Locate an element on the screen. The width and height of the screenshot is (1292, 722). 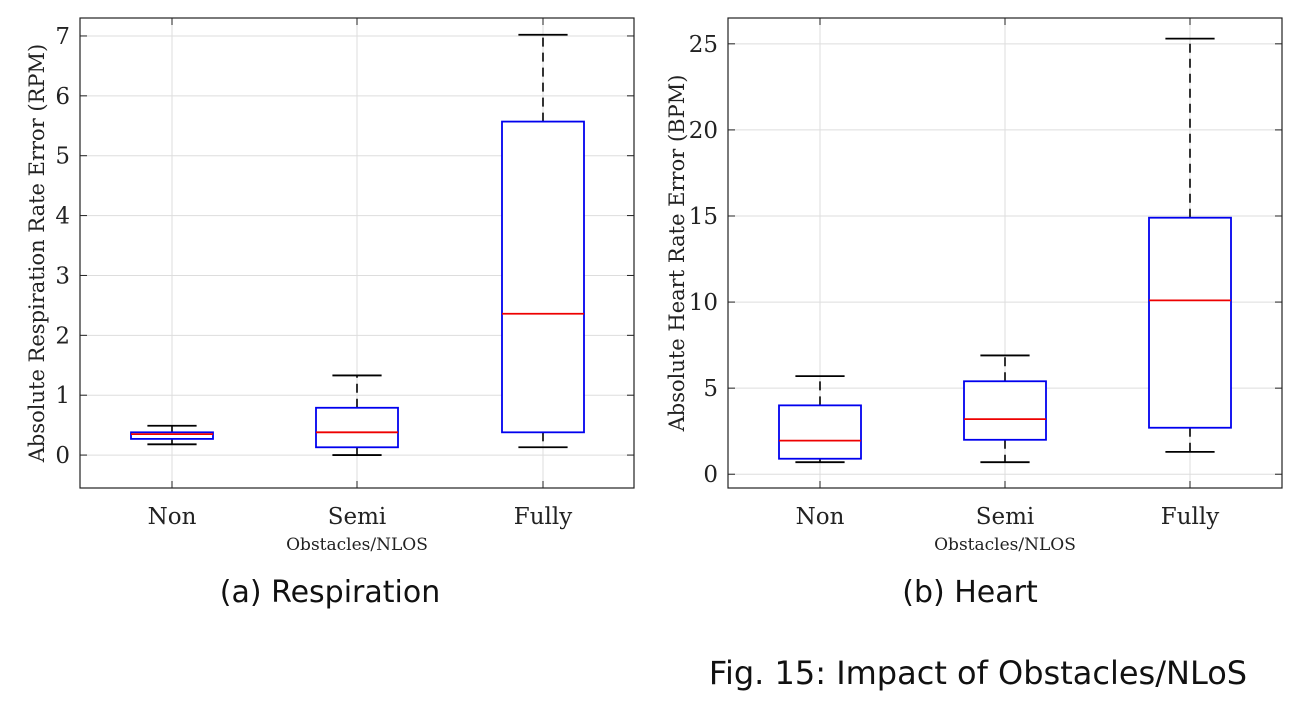
subcaption-heart: (b) Heart is located at coordinates (970, 592).